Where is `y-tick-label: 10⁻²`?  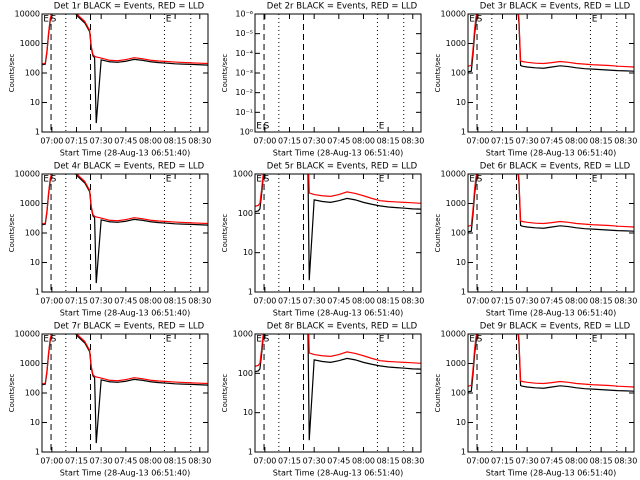 y-tick-label: 10⁻² is located at coordinates (244, 92).